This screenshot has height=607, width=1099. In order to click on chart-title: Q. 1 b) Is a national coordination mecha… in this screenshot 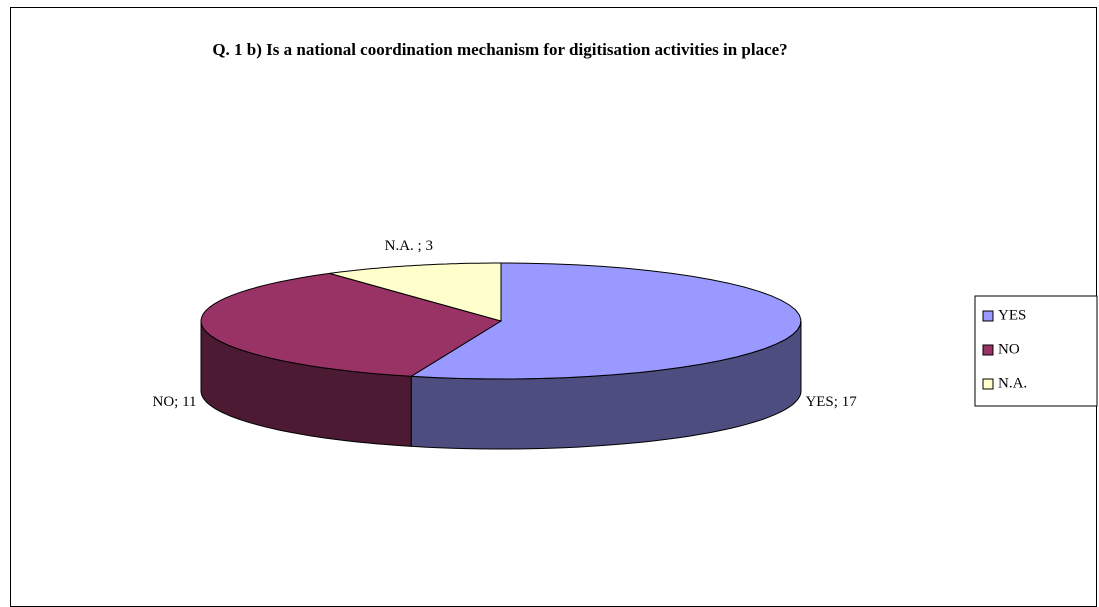, I will do `click(500, 49)`.